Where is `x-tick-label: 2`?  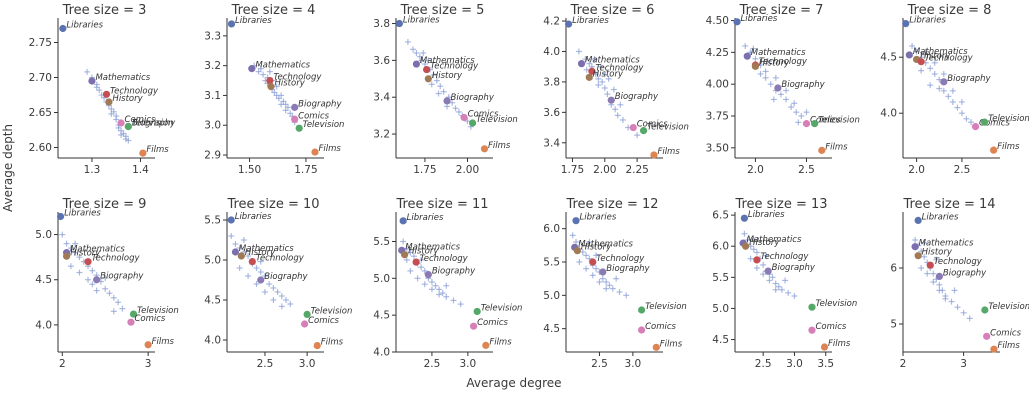 x-tick-label: 2 is located at coordinates (903, 364).